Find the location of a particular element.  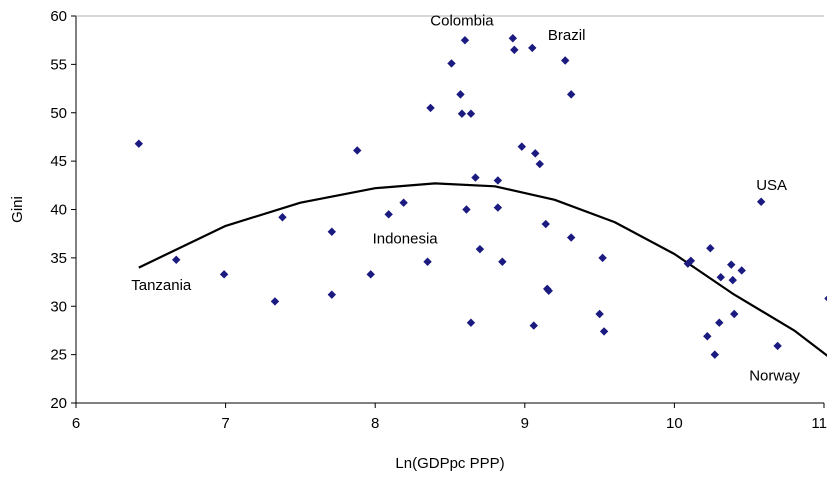

y-tick-label: 40 is located at coordinates (58, 210).